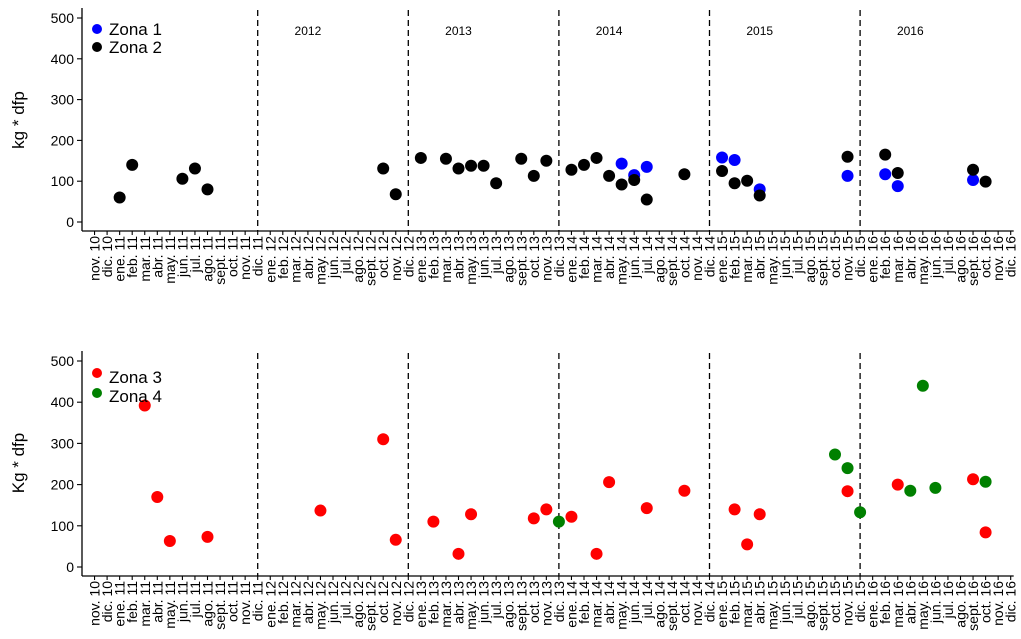 The width and height of the screenshot is (1021, 639). I want to click on x-tick-label: dic. 10, so click(107, 601).